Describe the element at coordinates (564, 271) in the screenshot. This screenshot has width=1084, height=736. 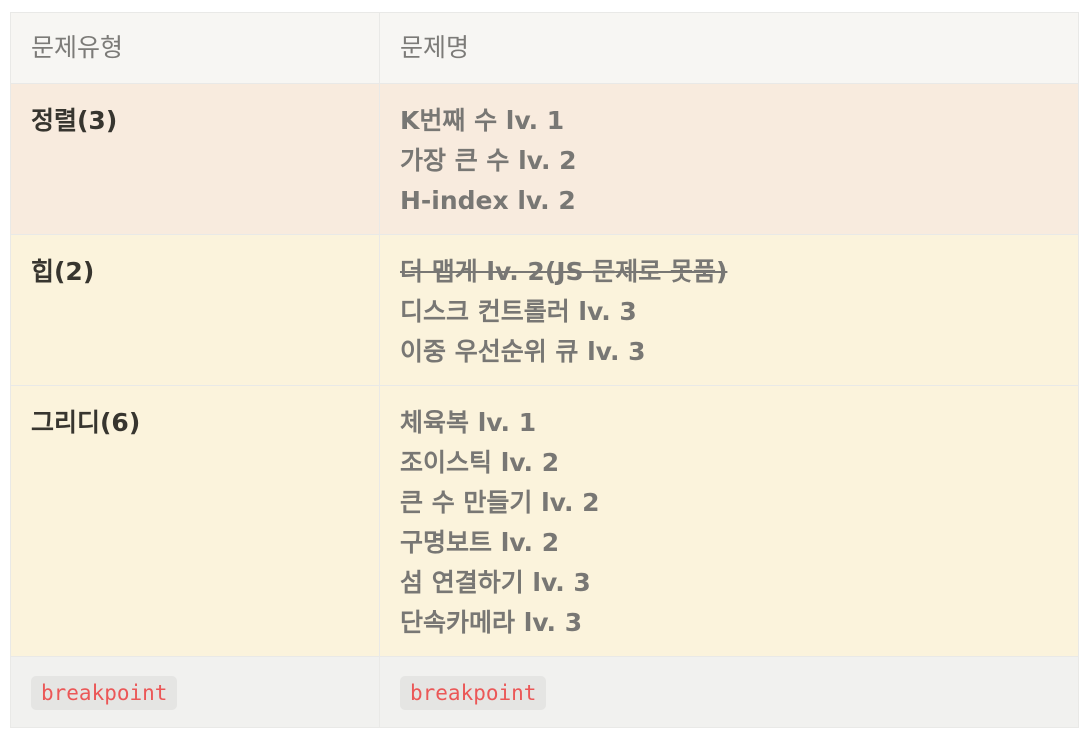
I see `problem-item-struck: 더 맵게 lv. 2(JS 문제로 못품)` at that location.